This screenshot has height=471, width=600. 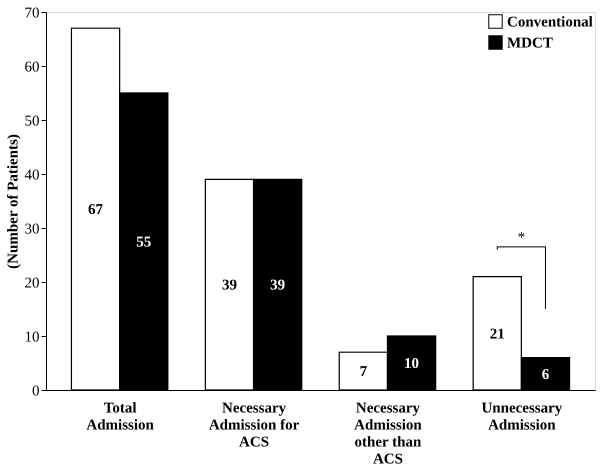 I want to click on data-label: 10, so click(x=412, y=364).